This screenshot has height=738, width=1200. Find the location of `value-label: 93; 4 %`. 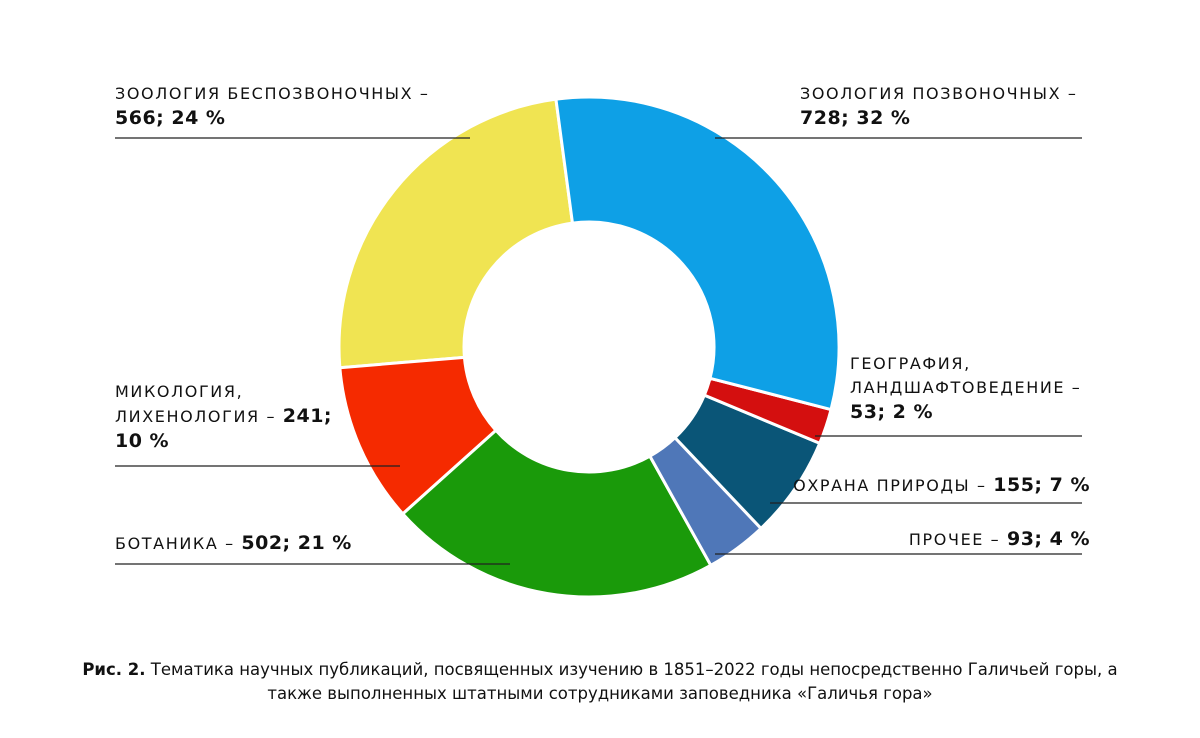

value-label: 93; 4 % is located at coordinates (1048, 539).